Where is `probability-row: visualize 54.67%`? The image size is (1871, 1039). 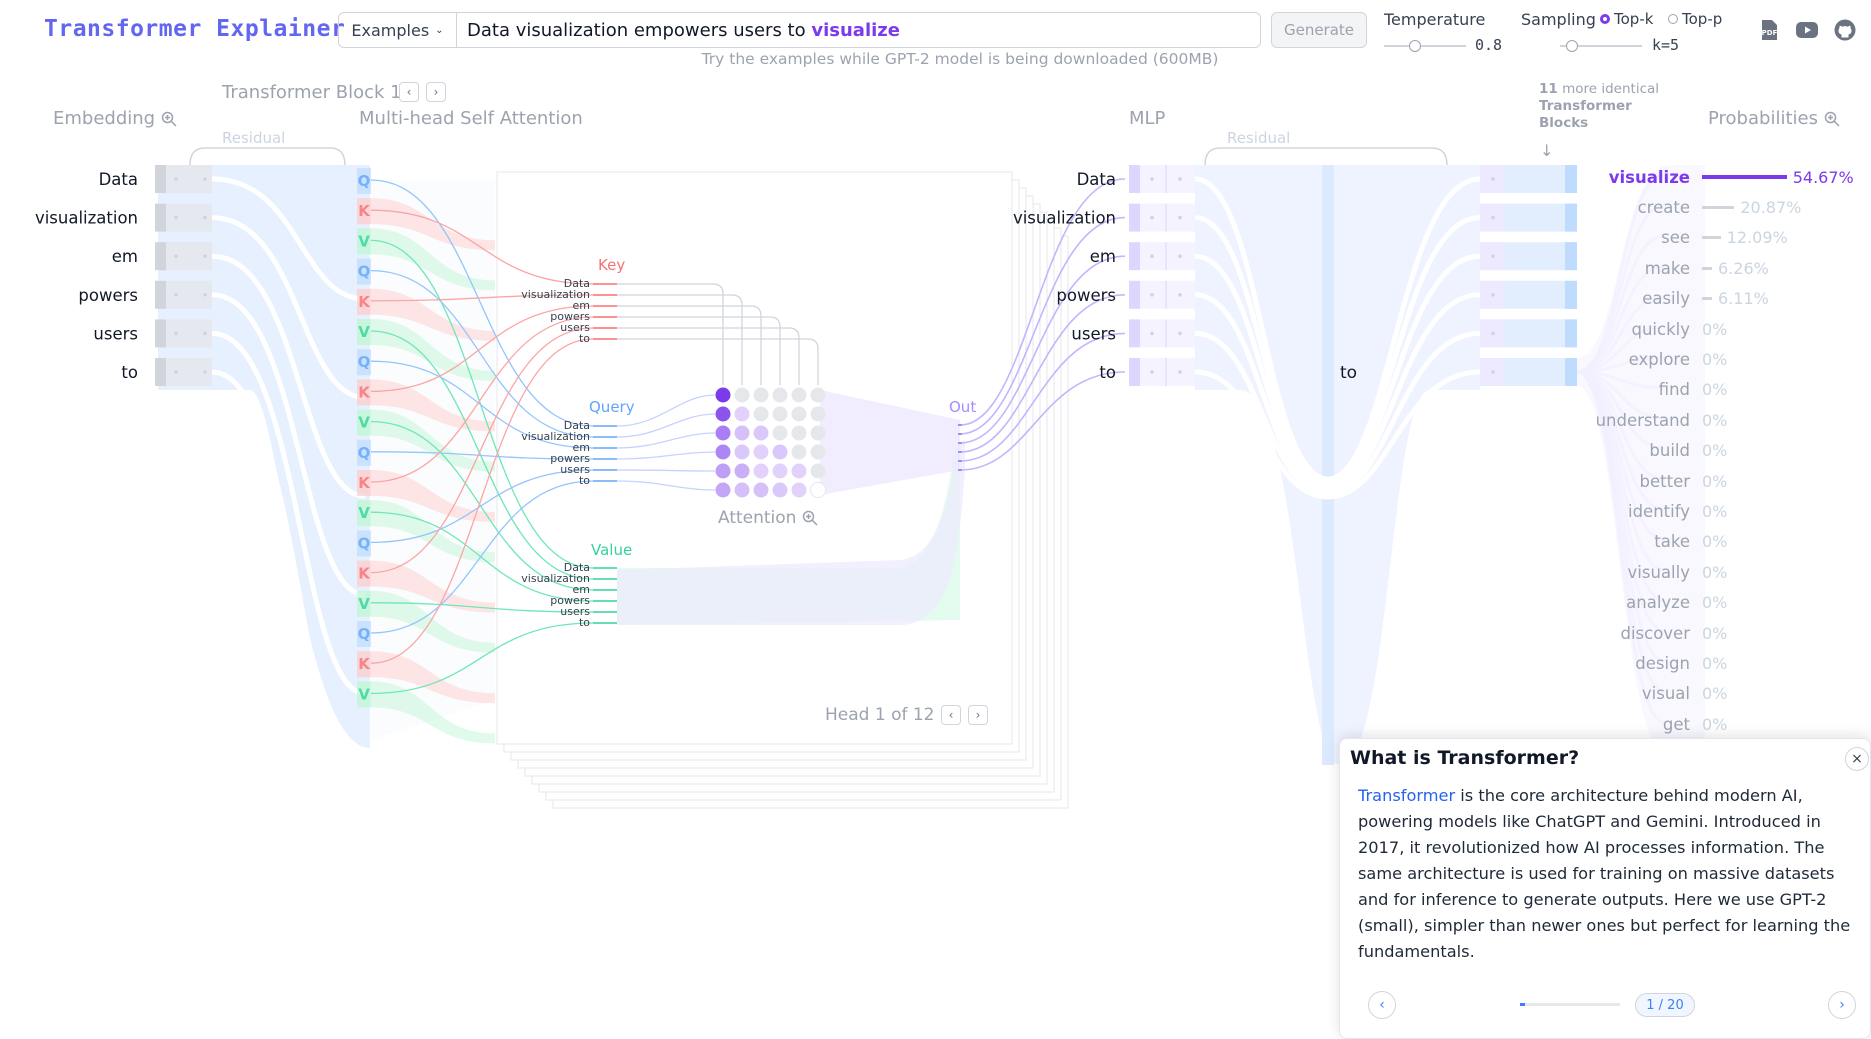 probability-row: visualize 54.67% is located at coordinates (1722, 177).